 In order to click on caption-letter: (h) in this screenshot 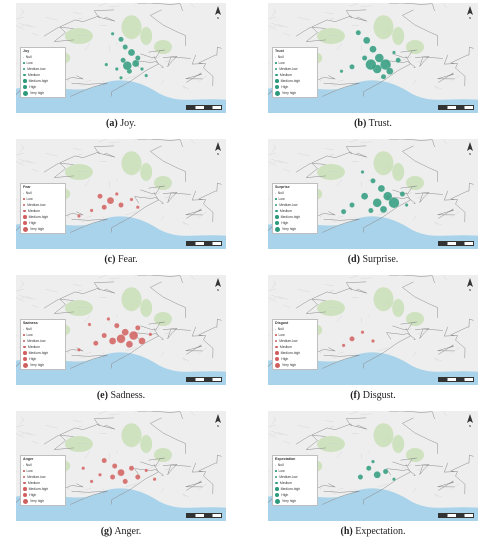, I will do `click(346, 531)`.